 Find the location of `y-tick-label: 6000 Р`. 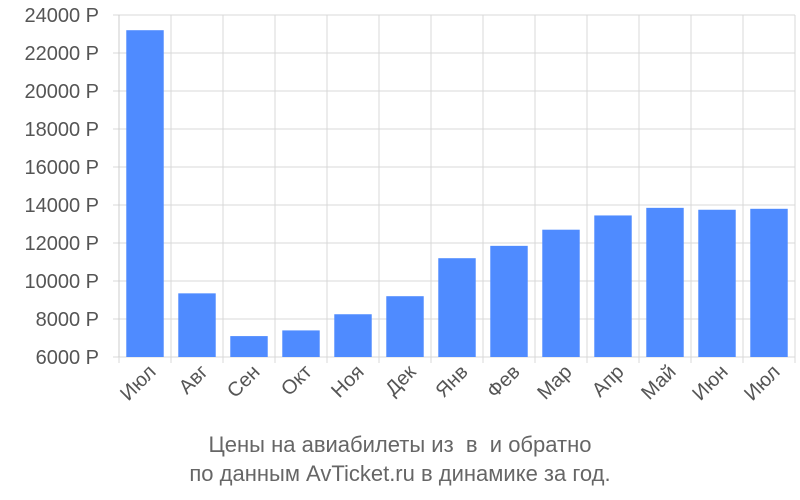

y-tick-label: 6000 Р is located at coordinates (67, 358).